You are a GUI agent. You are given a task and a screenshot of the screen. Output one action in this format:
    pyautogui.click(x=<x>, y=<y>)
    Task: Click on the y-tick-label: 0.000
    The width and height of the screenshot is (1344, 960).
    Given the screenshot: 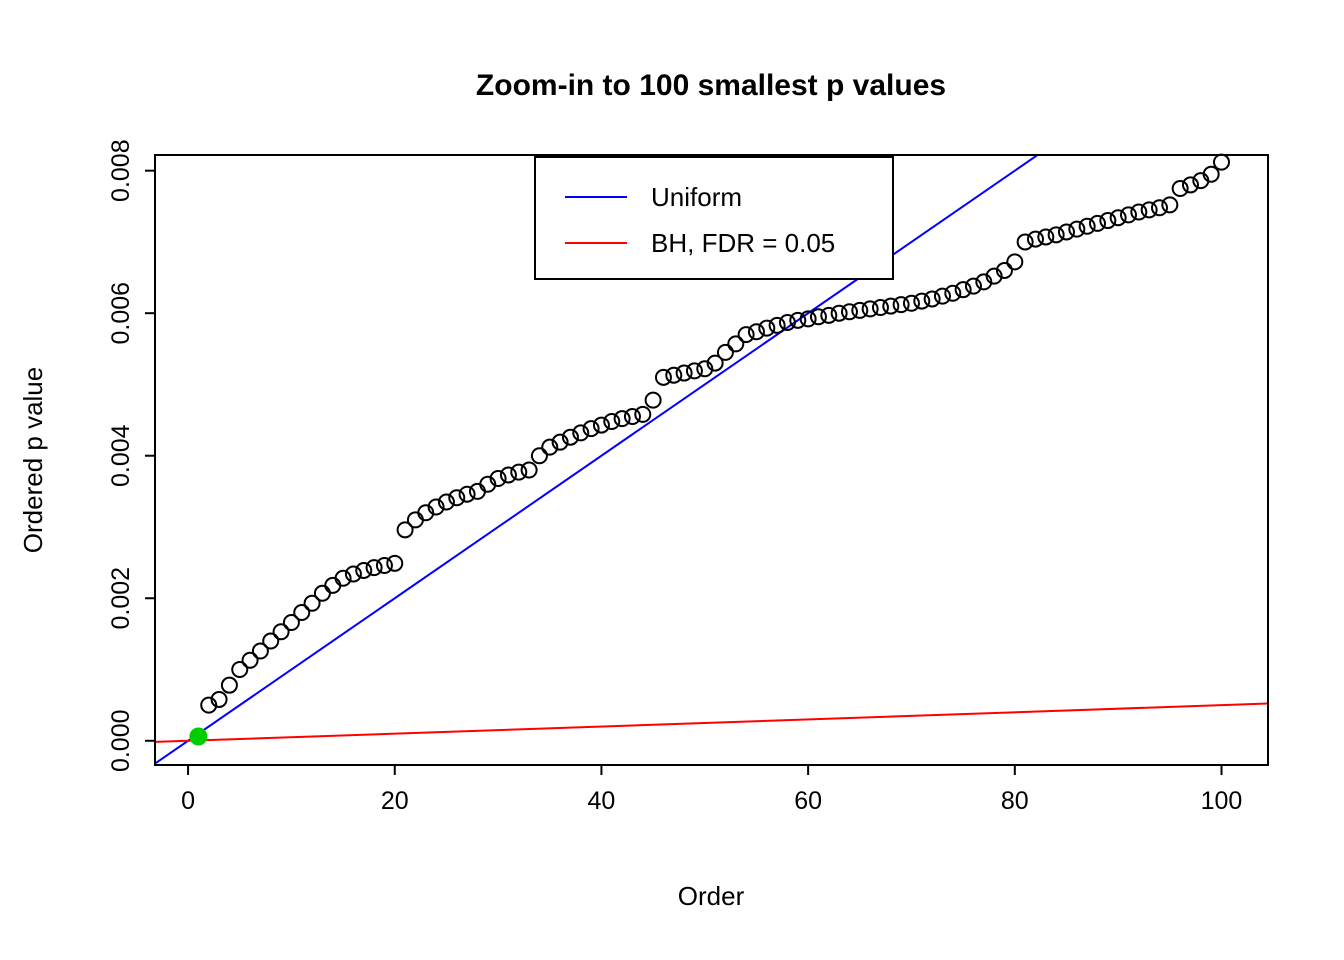 What is the action you would take?
    pyautogui.click(x=121, y=740)
    